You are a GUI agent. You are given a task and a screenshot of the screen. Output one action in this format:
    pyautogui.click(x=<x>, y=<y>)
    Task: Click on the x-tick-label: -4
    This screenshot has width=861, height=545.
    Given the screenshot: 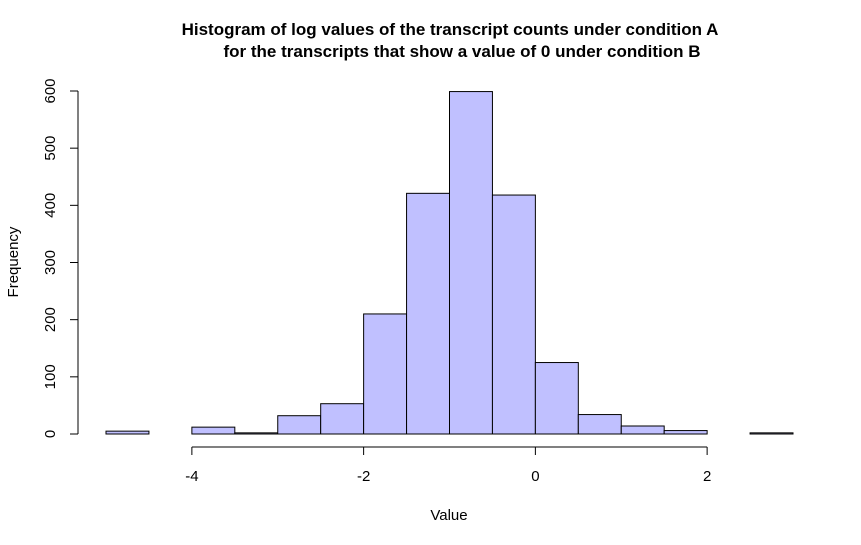 What is the action you would take?
    pyautogui.click(x=191, y=476)
    